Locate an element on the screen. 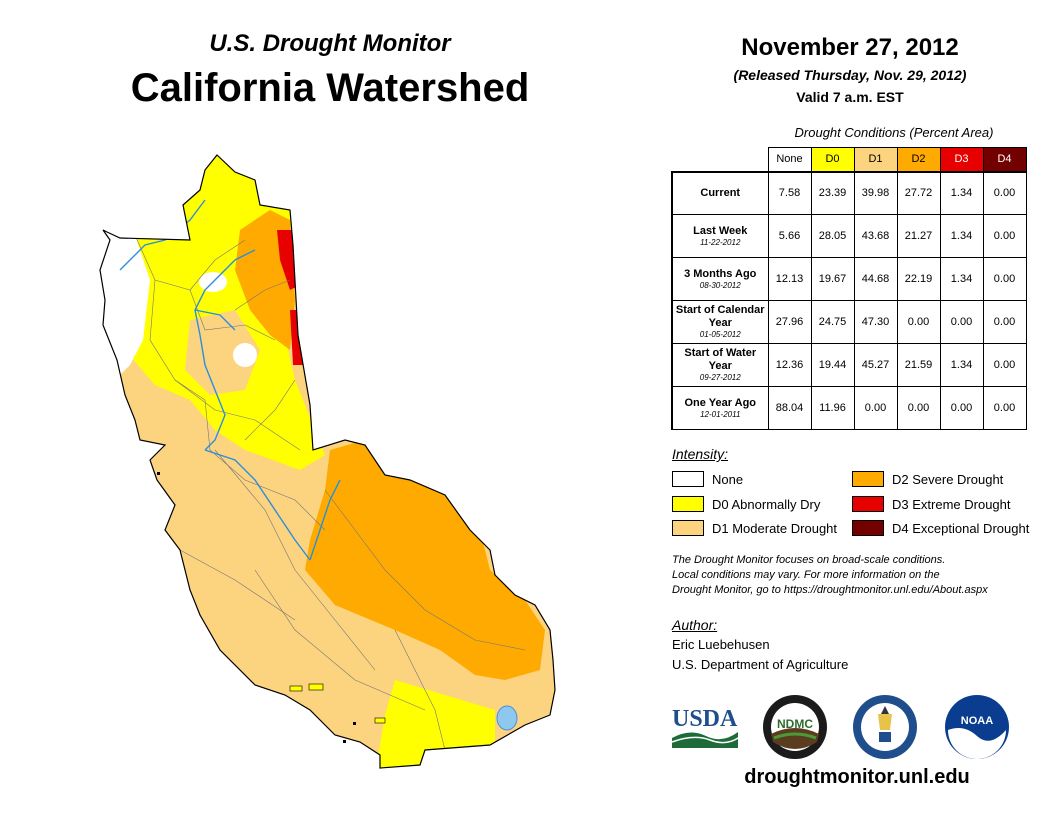 This screenshot has width=1056, height=816. ndmc-logo: NDMC is located at coordinates (795, 727).